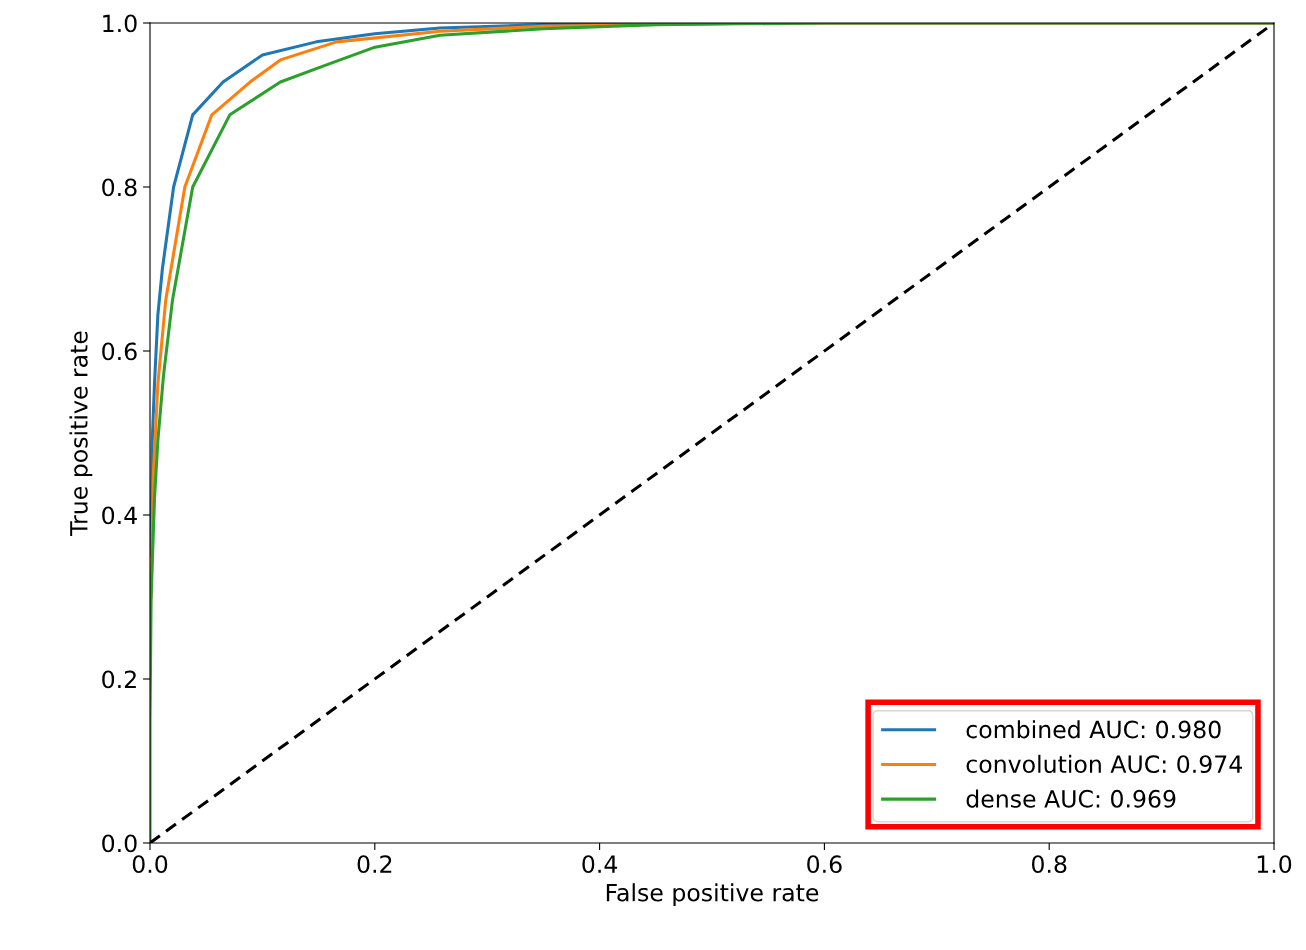  I want to click on x-tick-label: 0.6, so click(824, 864).